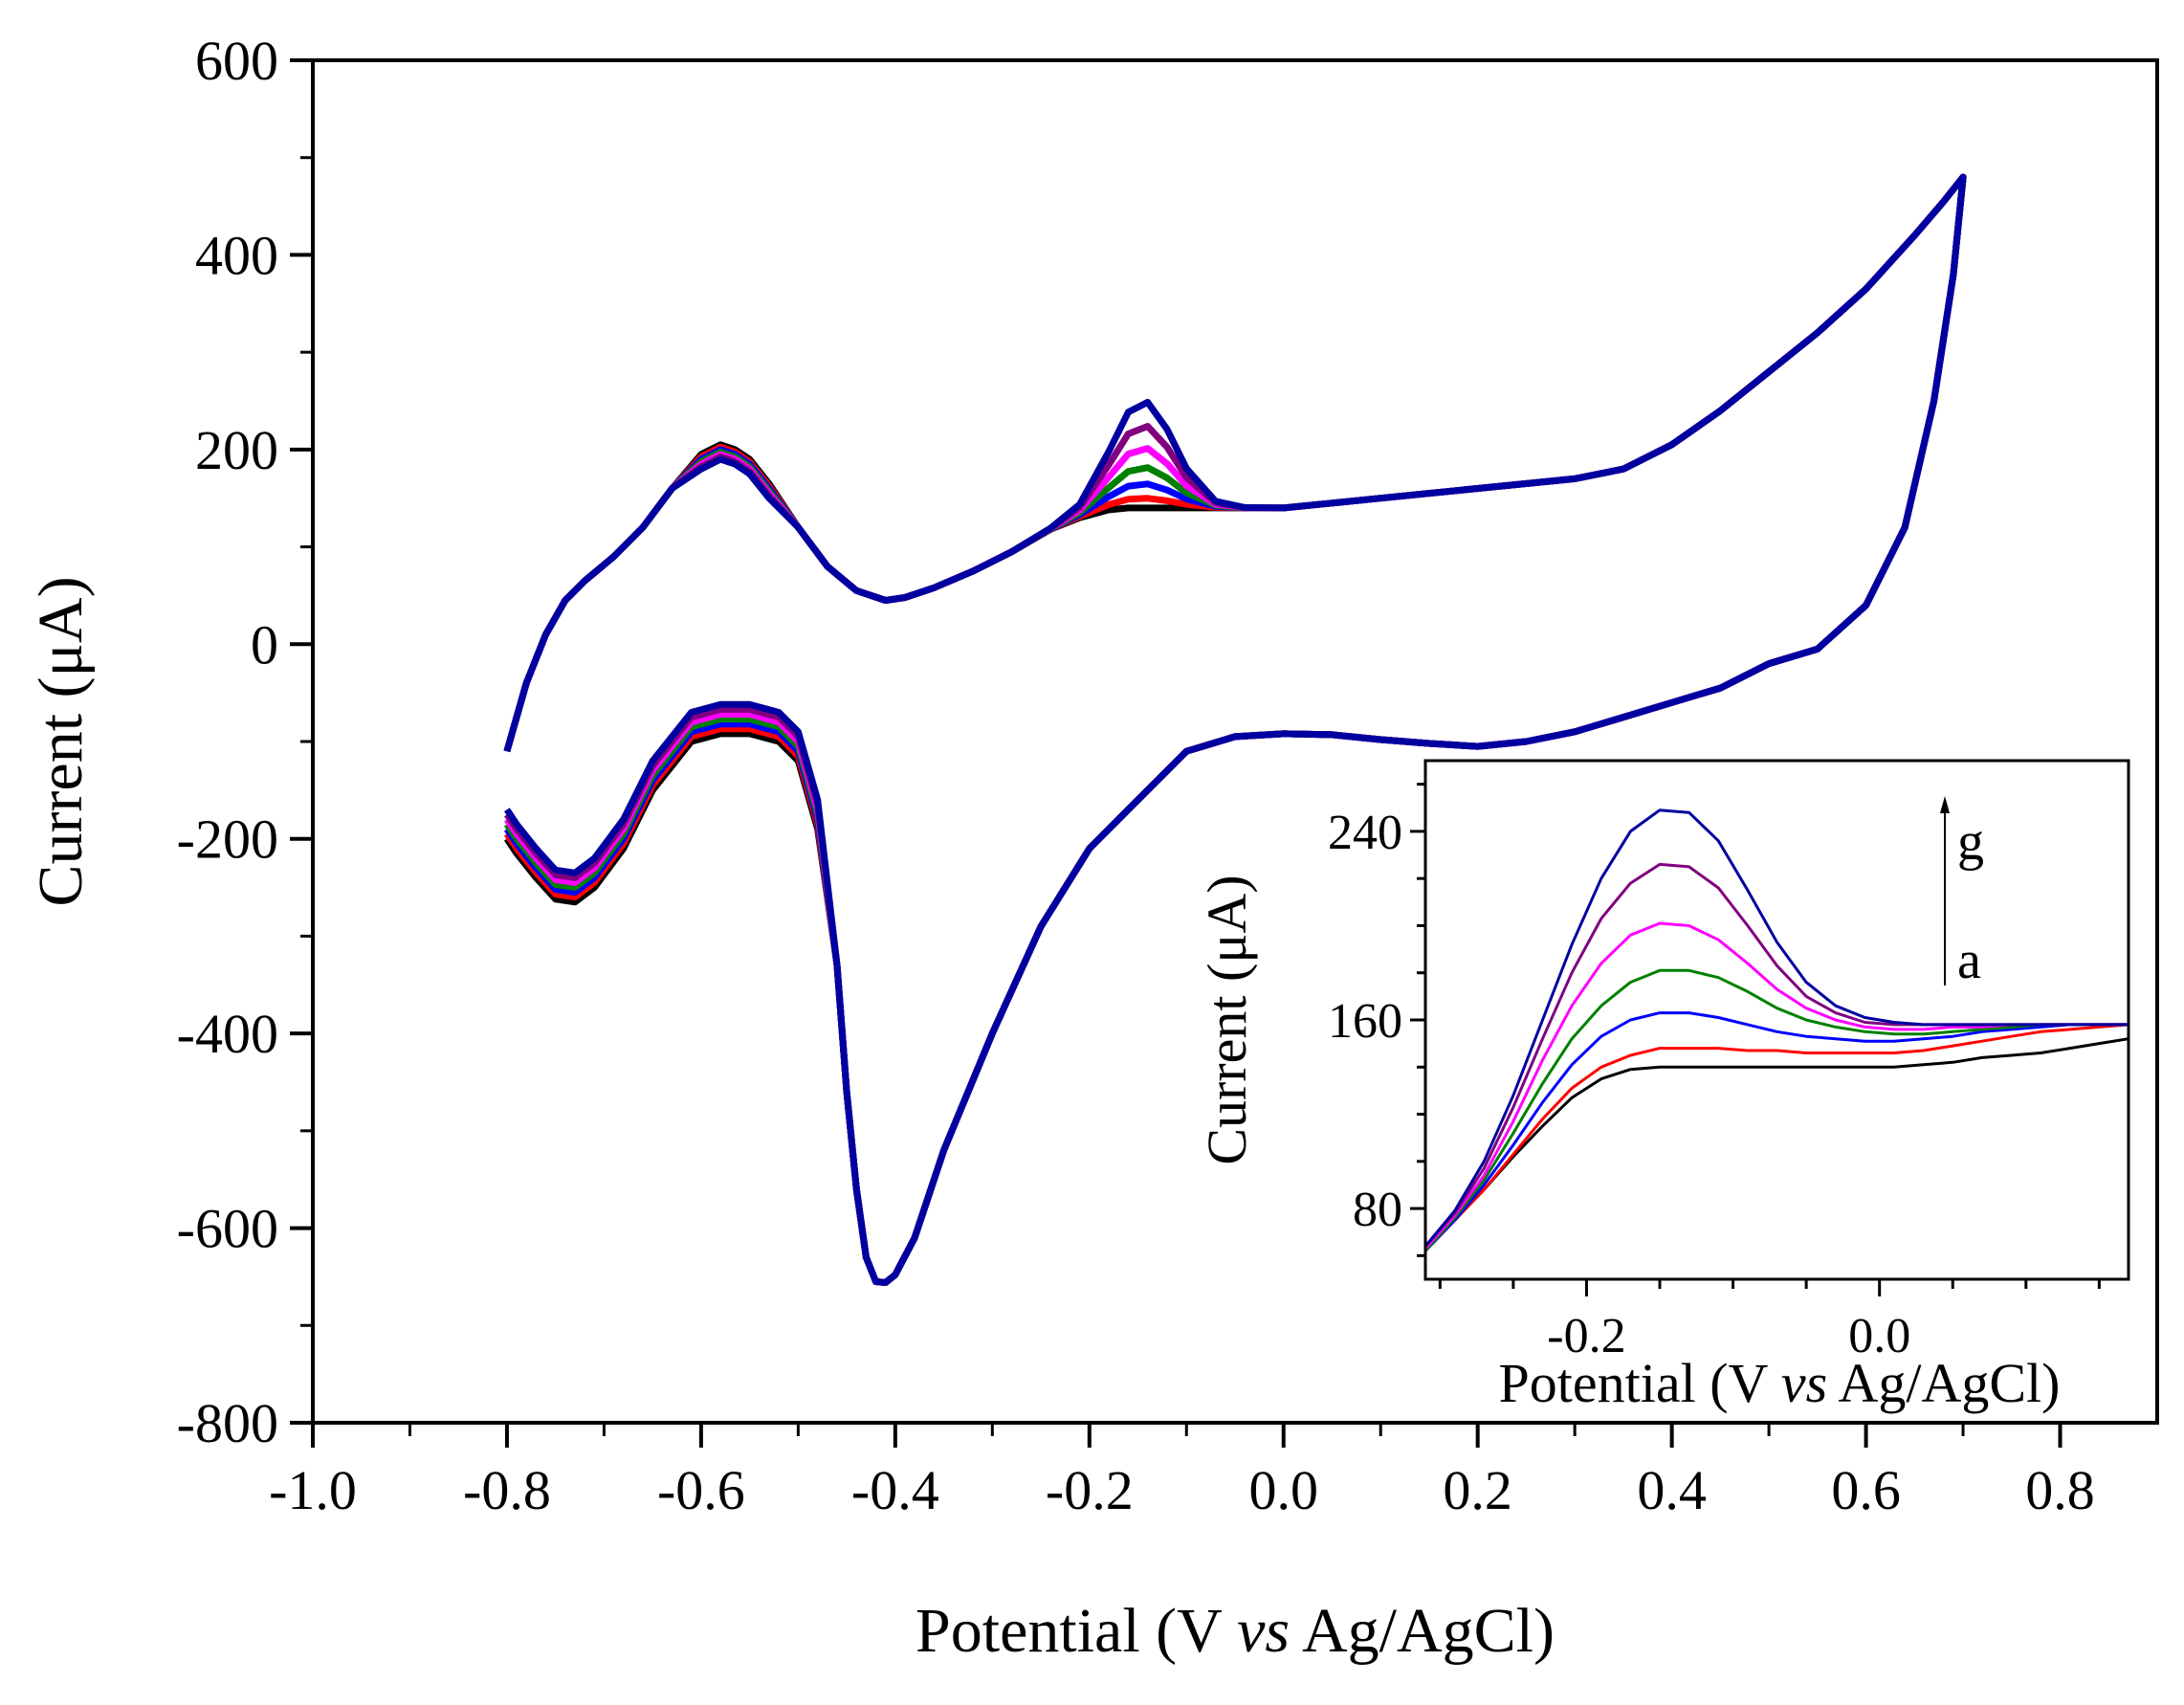  What do you see at coordinates (227, 1229) in the screenshot?
I see `main-y-tick-label: -600` at bounding box center [227, 1229].